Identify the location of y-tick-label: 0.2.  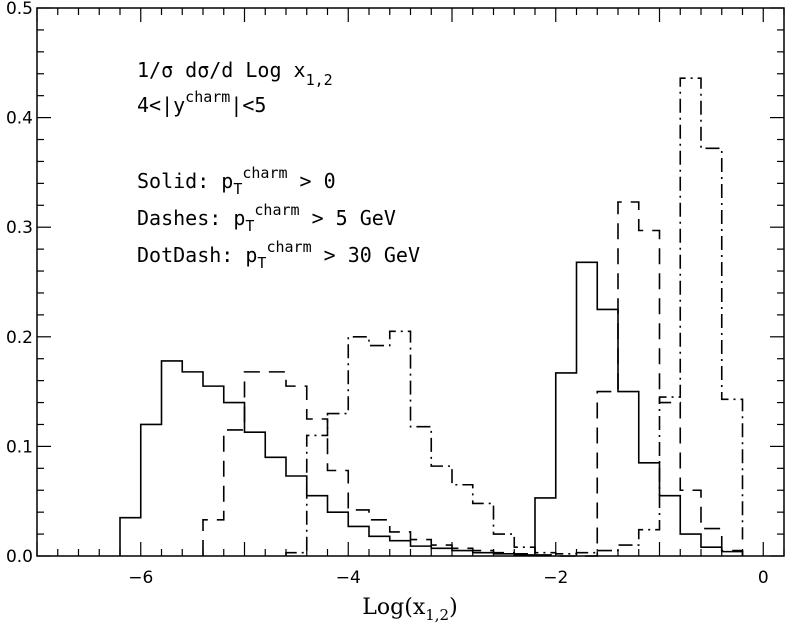
(19, 338).